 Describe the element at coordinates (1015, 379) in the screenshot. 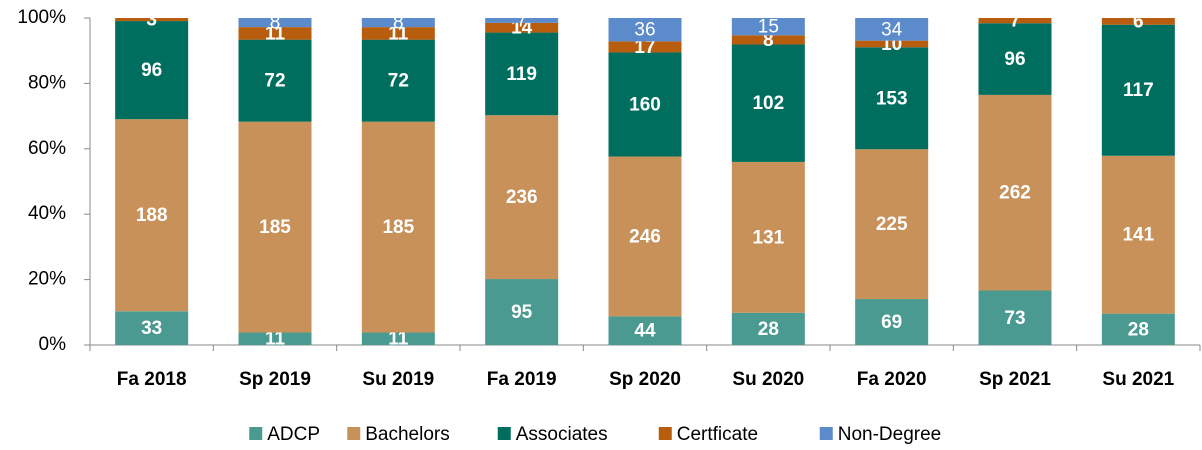

I see `x-tick-label: Sp 2021` at that location.